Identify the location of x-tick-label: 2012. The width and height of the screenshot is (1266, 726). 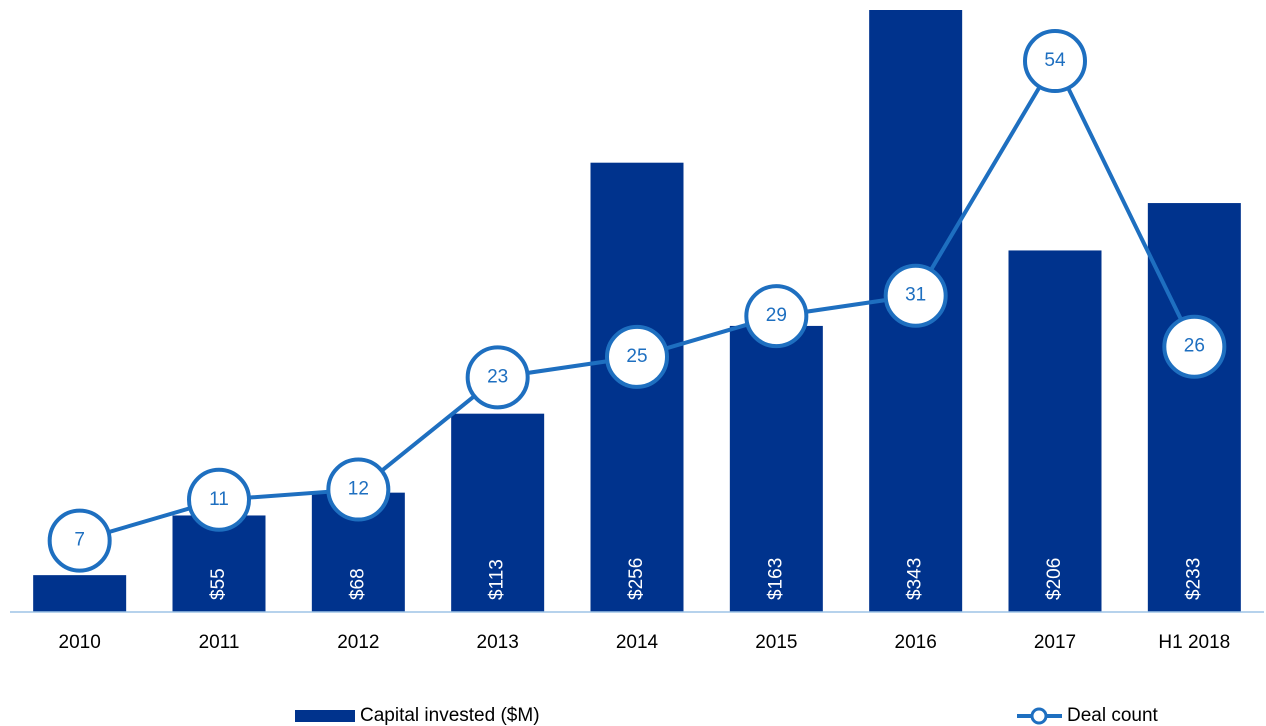
(358, 642).